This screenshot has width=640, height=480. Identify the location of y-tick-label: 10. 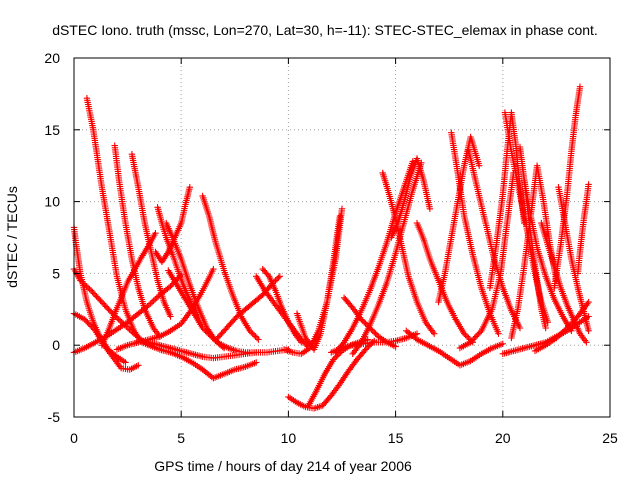
(52, 202).